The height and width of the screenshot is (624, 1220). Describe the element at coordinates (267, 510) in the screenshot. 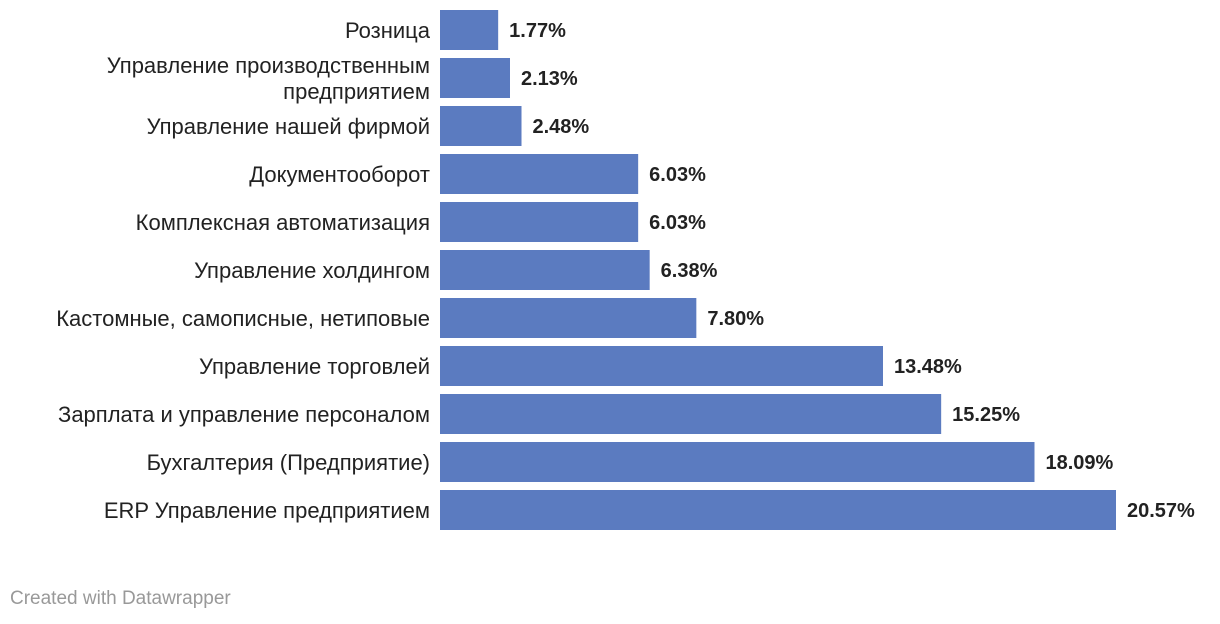

I see `category-label: ERP Управление предприятием` at that location.